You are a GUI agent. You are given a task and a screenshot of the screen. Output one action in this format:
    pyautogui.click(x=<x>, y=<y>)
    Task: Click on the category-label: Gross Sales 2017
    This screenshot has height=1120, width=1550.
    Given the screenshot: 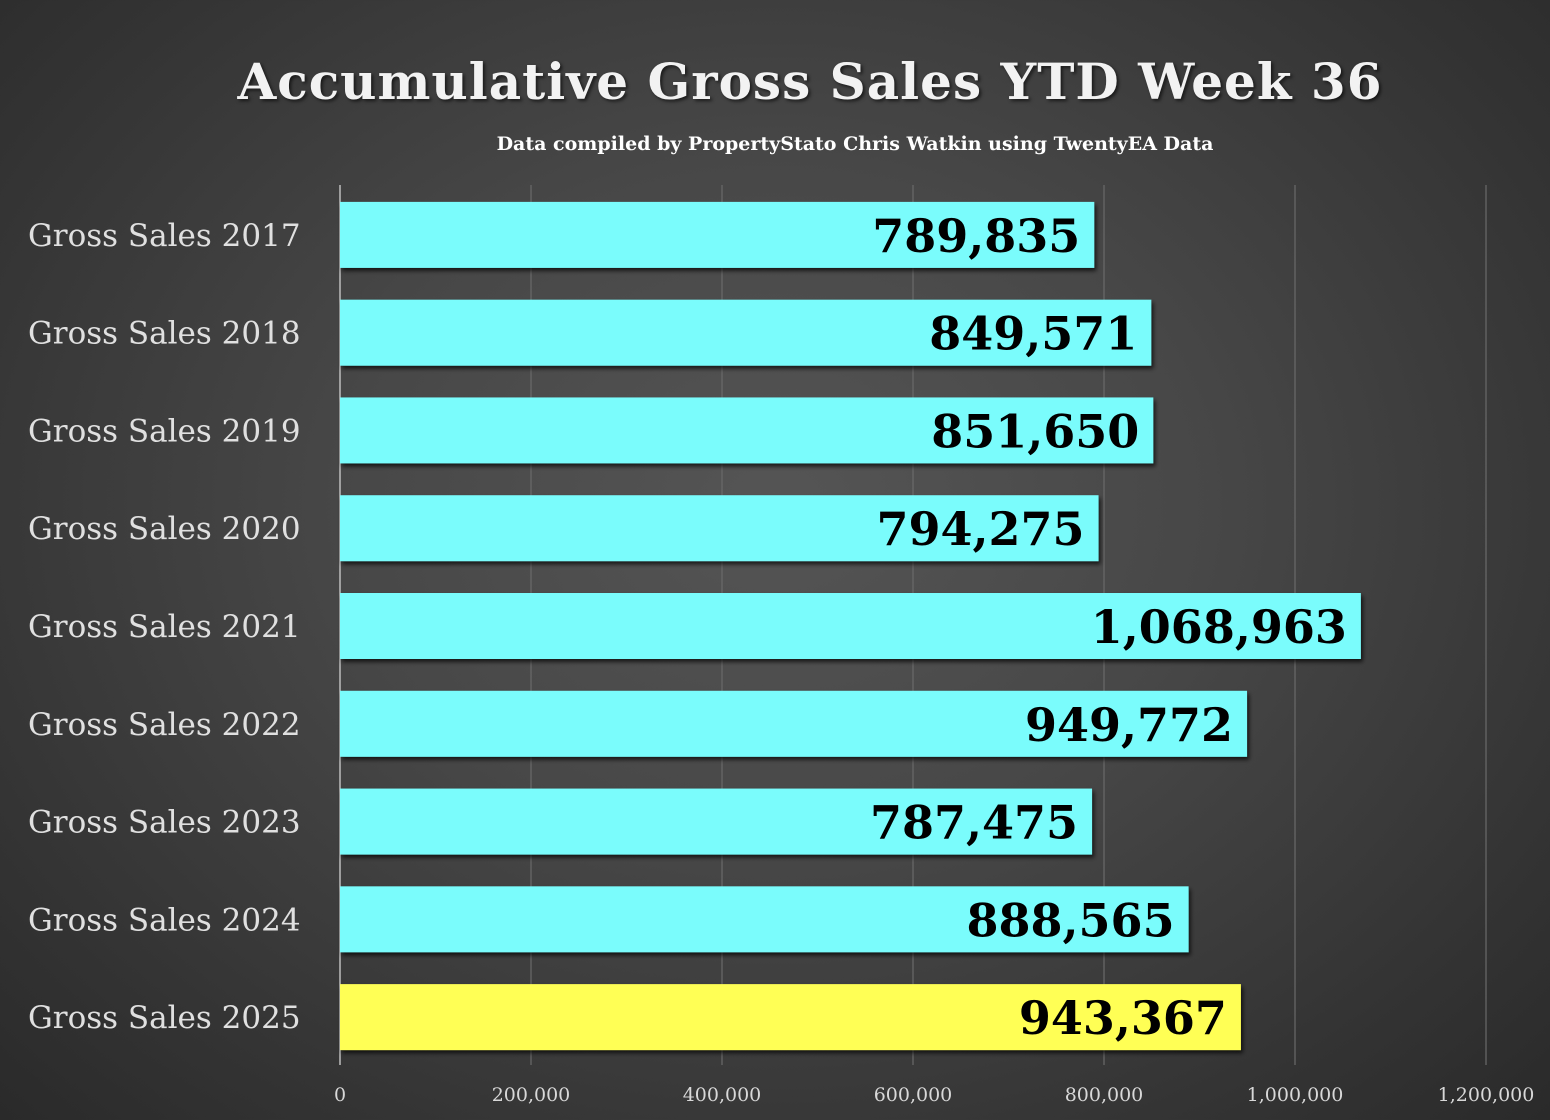 What is the action you would take?
    pyautogui.click(x=164, y=236)
    